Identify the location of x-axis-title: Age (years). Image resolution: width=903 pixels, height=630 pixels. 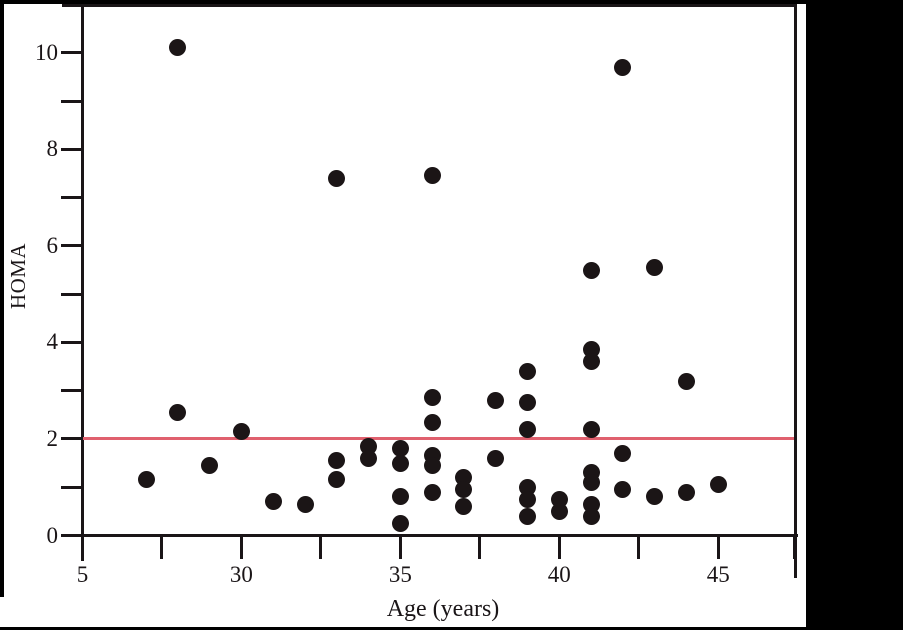
(443, 609).